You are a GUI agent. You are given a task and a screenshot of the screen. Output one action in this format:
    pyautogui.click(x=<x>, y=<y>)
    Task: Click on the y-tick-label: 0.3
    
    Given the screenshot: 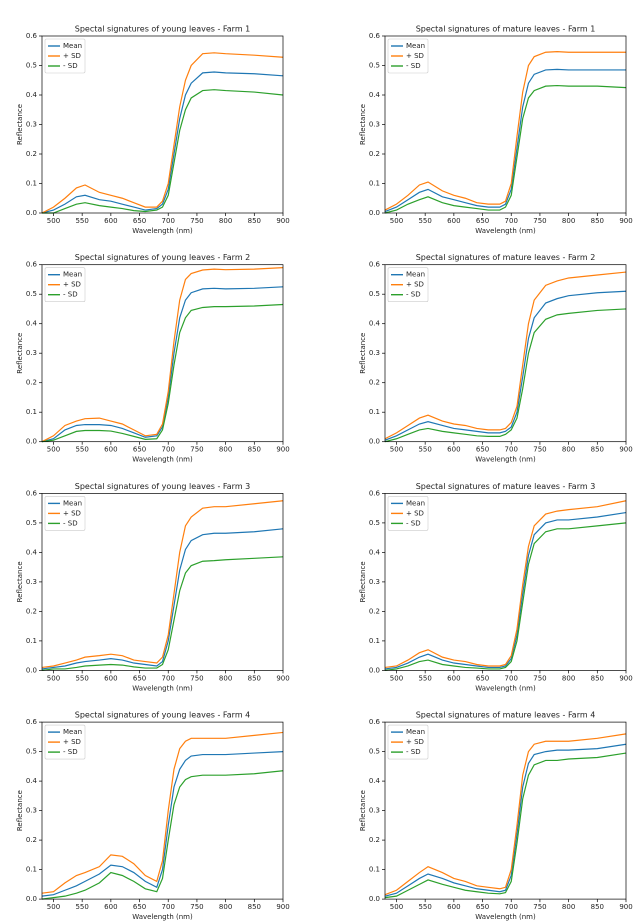 What is the action you would take?
    pyautogui.click(x=374, y=582)
    